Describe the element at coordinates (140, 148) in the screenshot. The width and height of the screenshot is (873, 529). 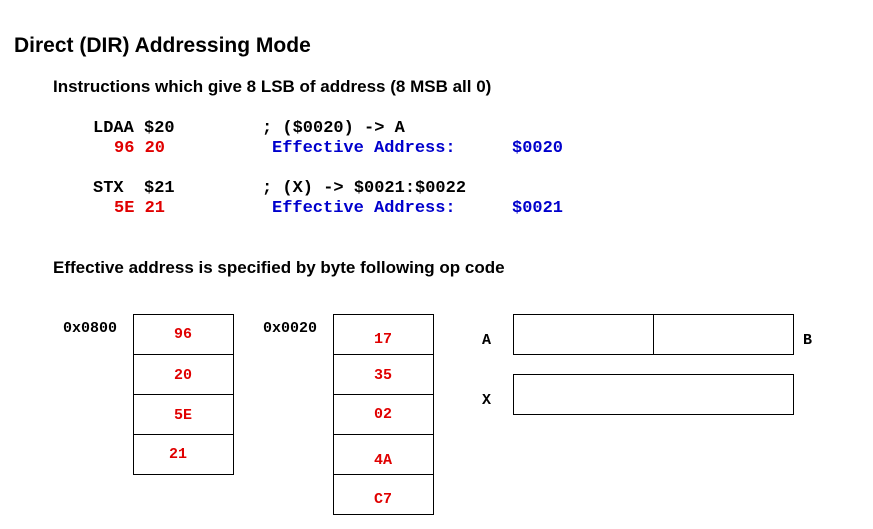
I see `instruction-opcode: 96 20` at that location.